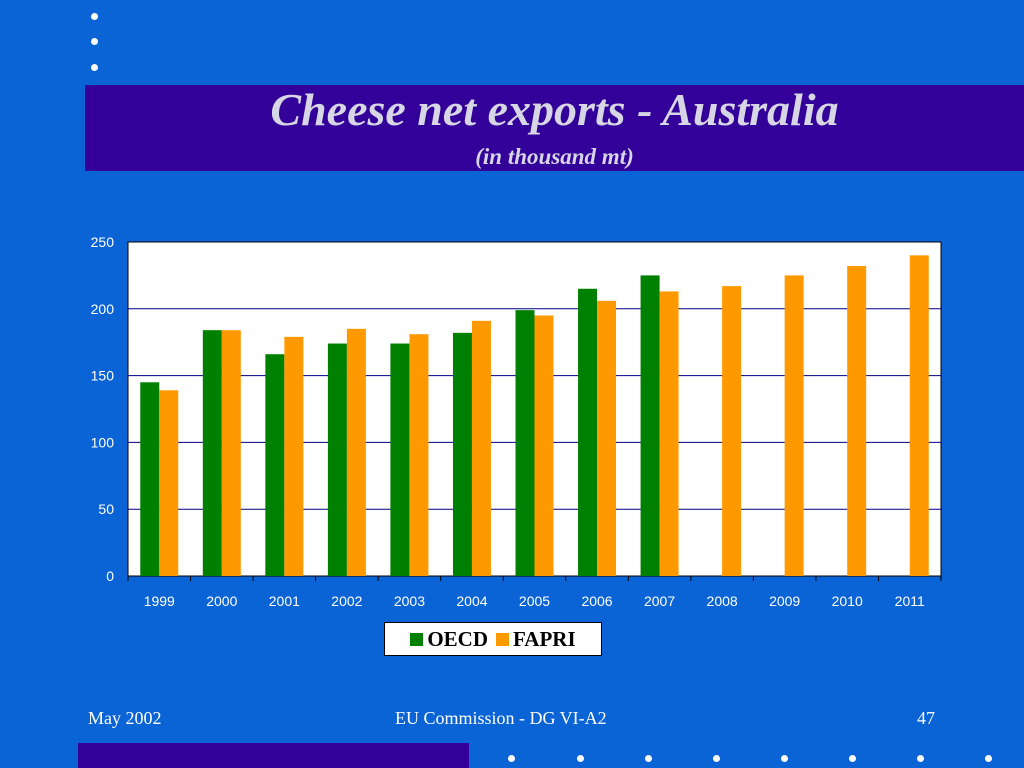  What do you see at coordinates (294, 456) in the screenshot?
I see `bar-fapri-2001` at bounding box center [294, 456].